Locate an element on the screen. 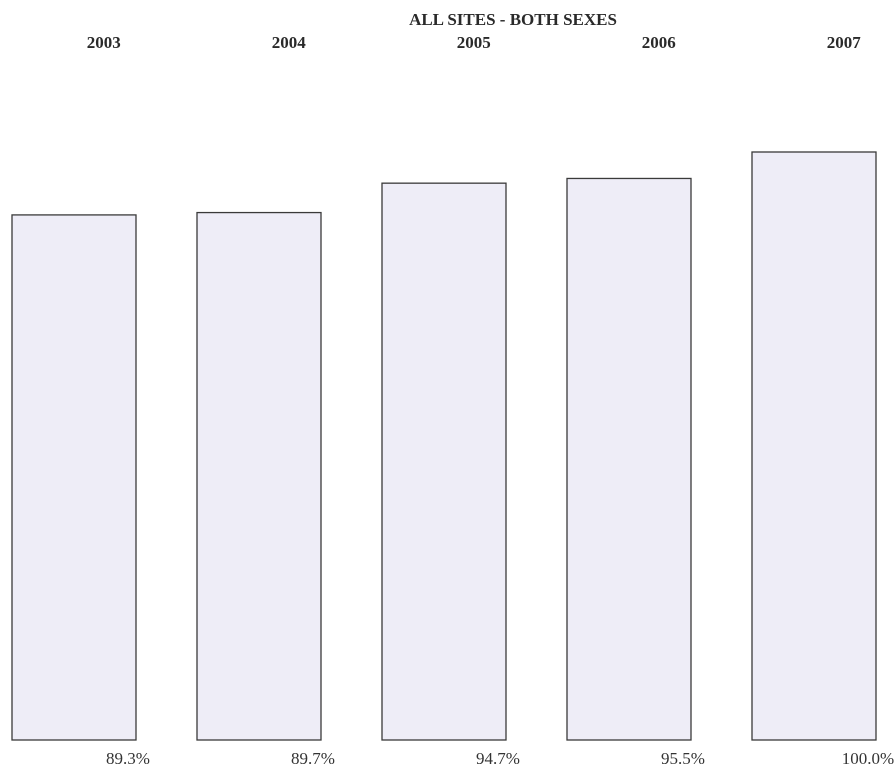  bar-2003 is located at coordinates (74, 477).